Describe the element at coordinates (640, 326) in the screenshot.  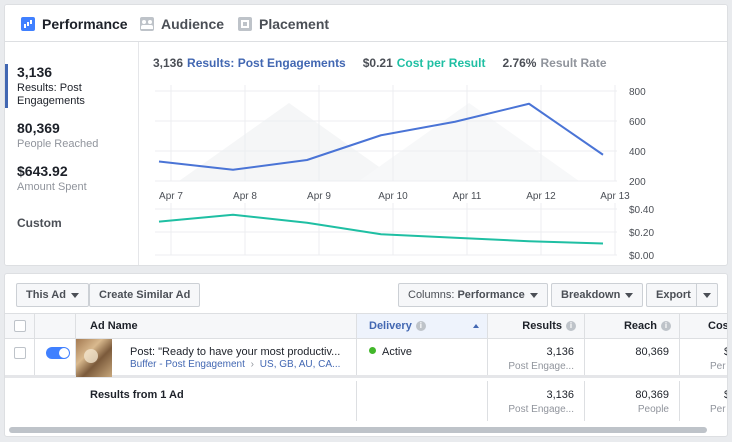
I see `reach-header-label: Reach` at that location.